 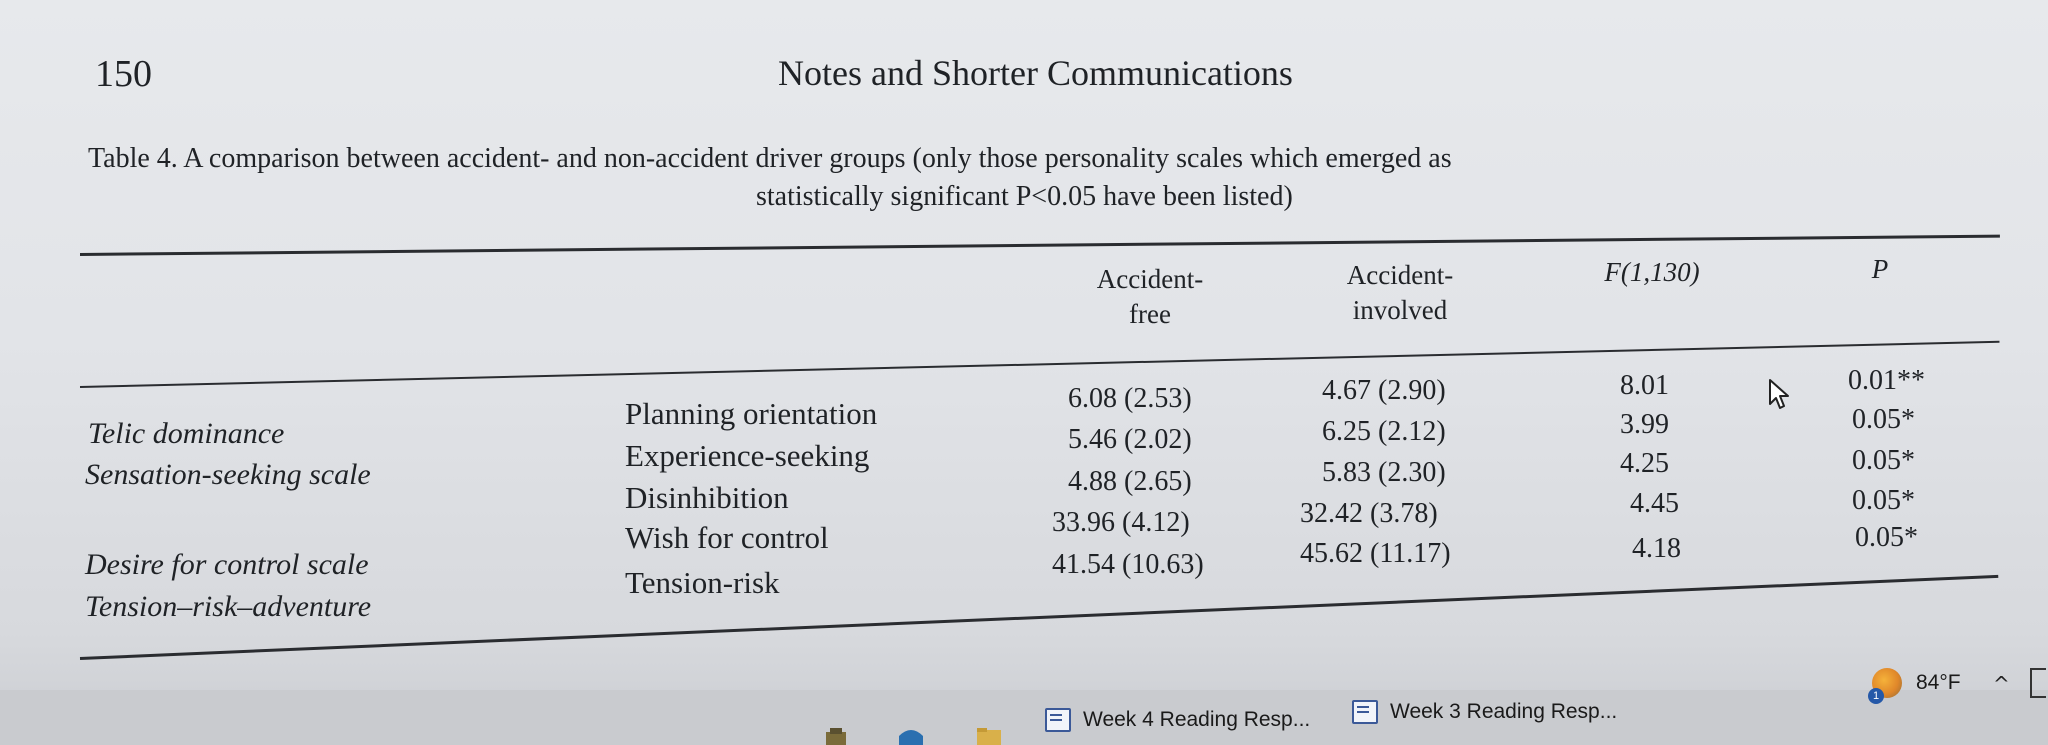 I want to click on header-accident-free-line2: free, so click(x=1150, y=314).